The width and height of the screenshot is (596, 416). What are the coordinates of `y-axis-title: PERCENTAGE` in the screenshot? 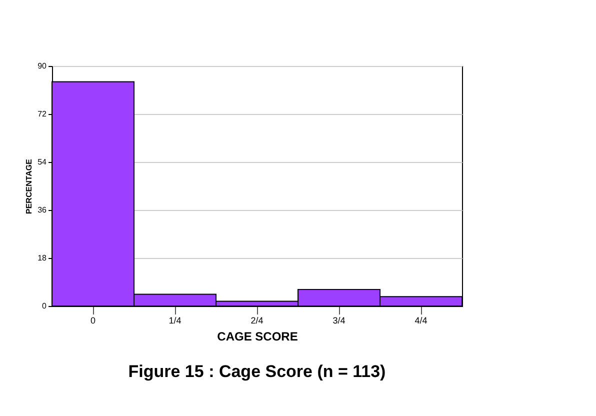 It's located at (29, 186).